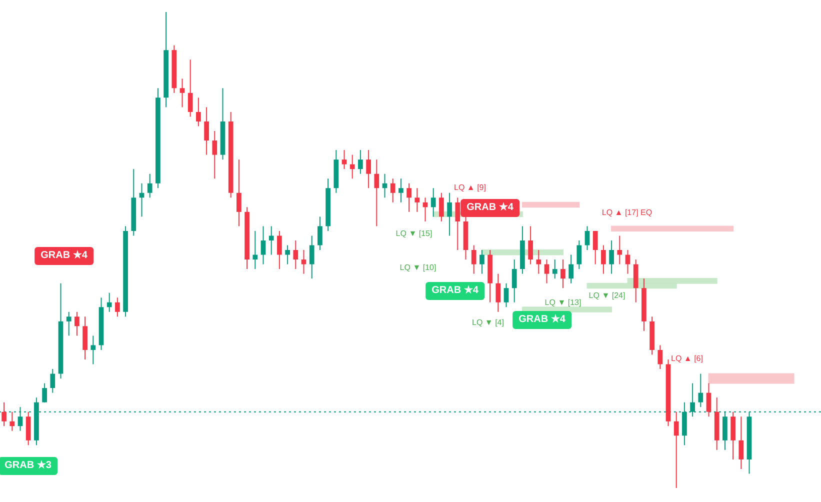 The height and width of the screenshot is (502, 821). Describe the element at coordinates (488, 322) in the screenshot. I see `annotation: LQ ▼ [4]` at that location.